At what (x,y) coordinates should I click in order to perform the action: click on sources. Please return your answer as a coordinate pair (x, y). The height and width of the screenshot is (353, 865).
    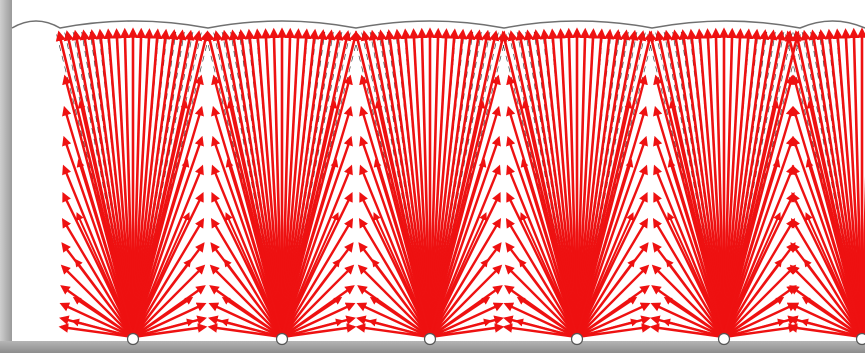
    Looking at the image, I should click on (495, 339).